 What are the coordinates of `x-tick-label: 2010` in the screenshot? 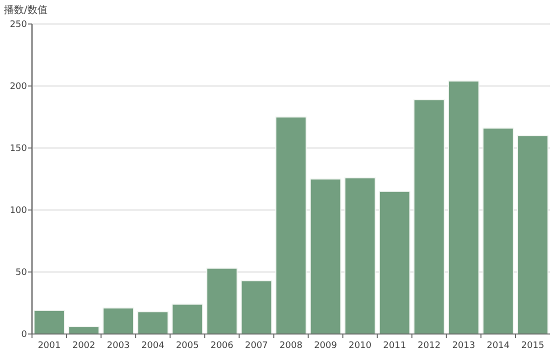 It's located at (360, 346).